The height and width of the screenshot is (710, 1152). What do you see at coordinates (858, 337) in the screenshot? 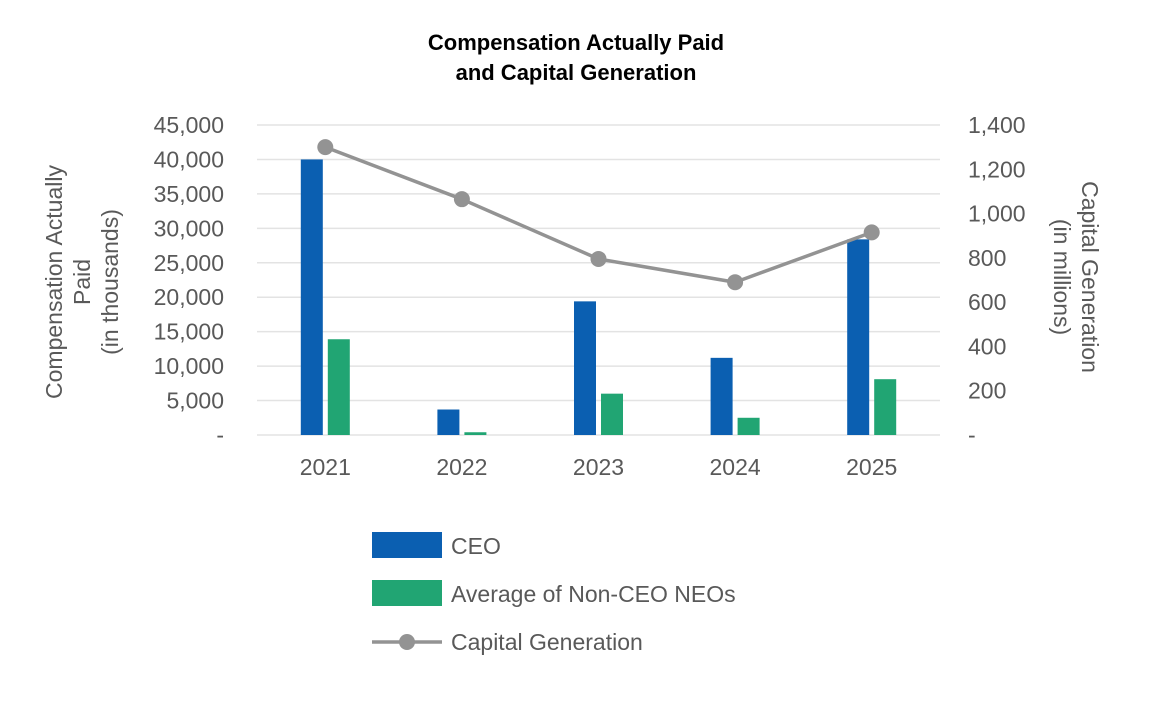
I see `bar-ceo-2025` at bounding box center [858, 337].